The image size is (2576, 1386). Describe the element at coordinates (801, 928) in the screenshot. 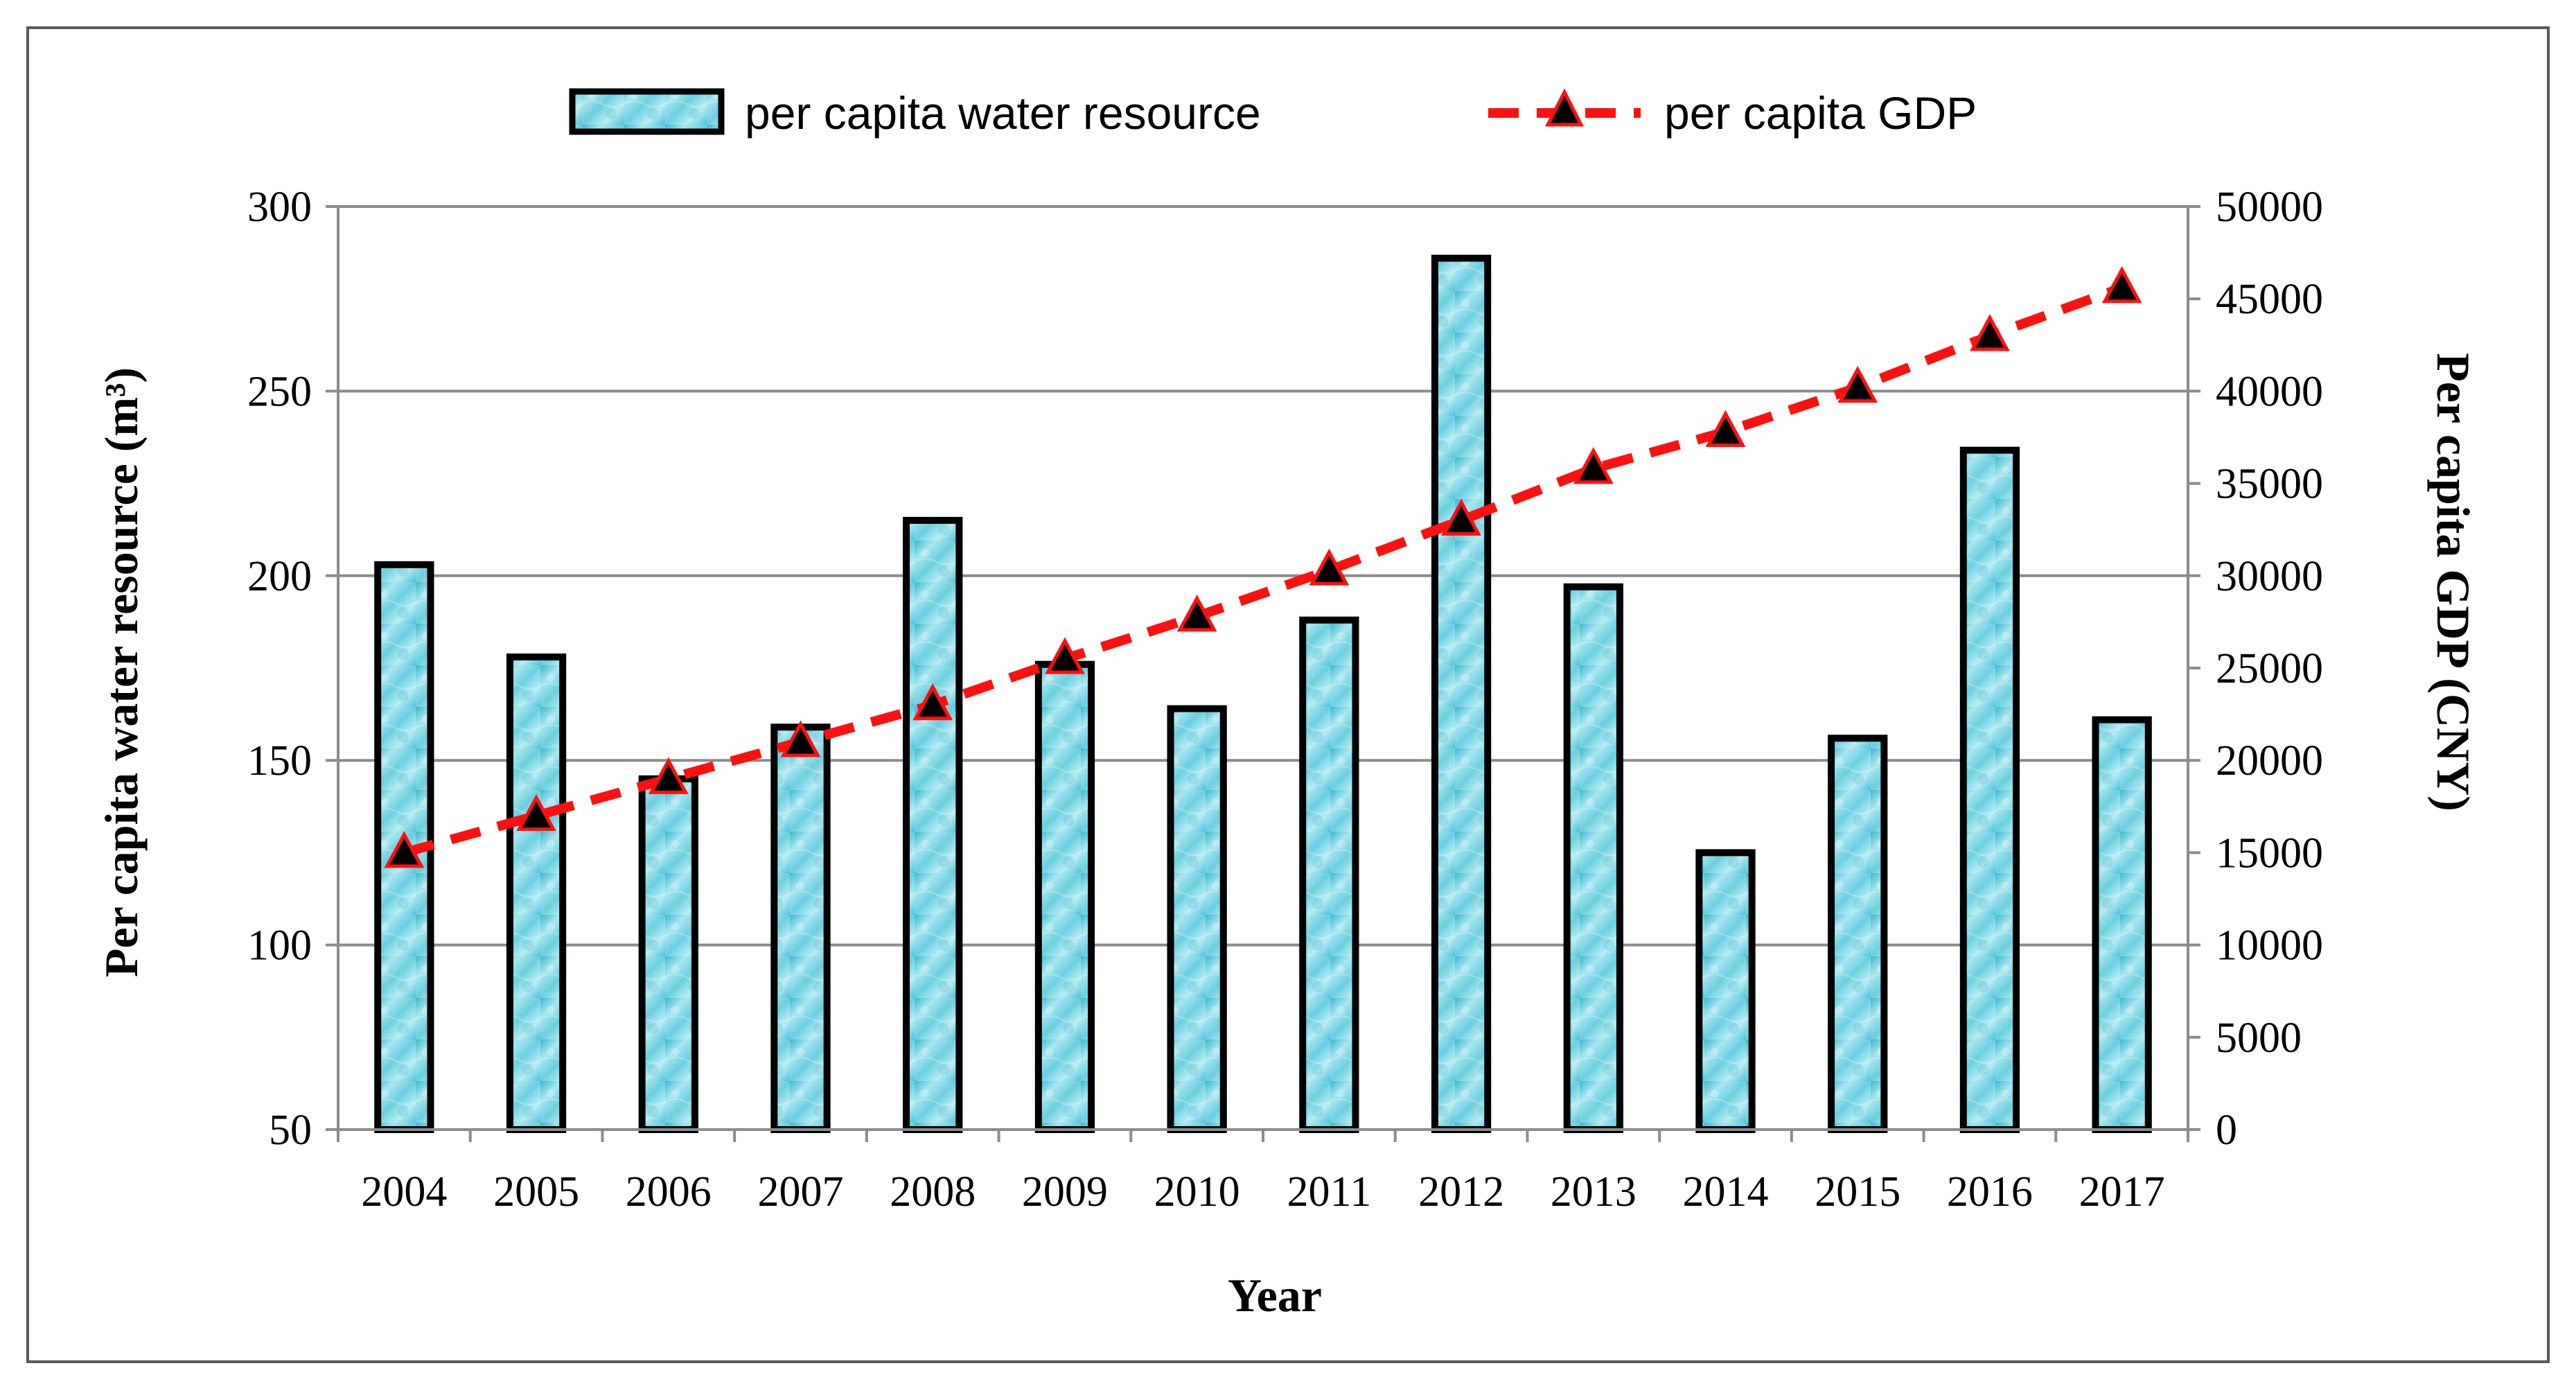

I see `bar-water-2007` at that location.